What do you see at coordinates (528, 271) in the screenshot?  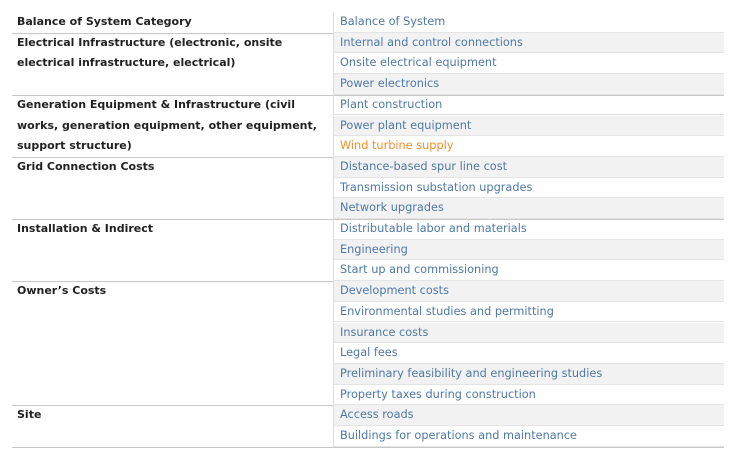 I see `item-cell: Start up and commissioning` at bounding box center [528, 271].